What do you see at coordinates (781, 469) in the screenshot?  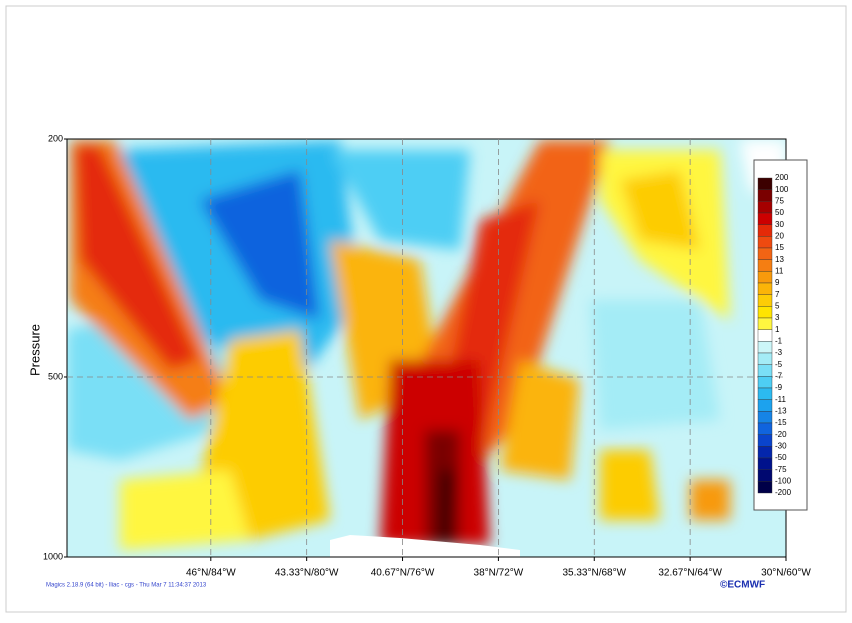 I see `legend-label: -75` at bounding box center [781, 469].